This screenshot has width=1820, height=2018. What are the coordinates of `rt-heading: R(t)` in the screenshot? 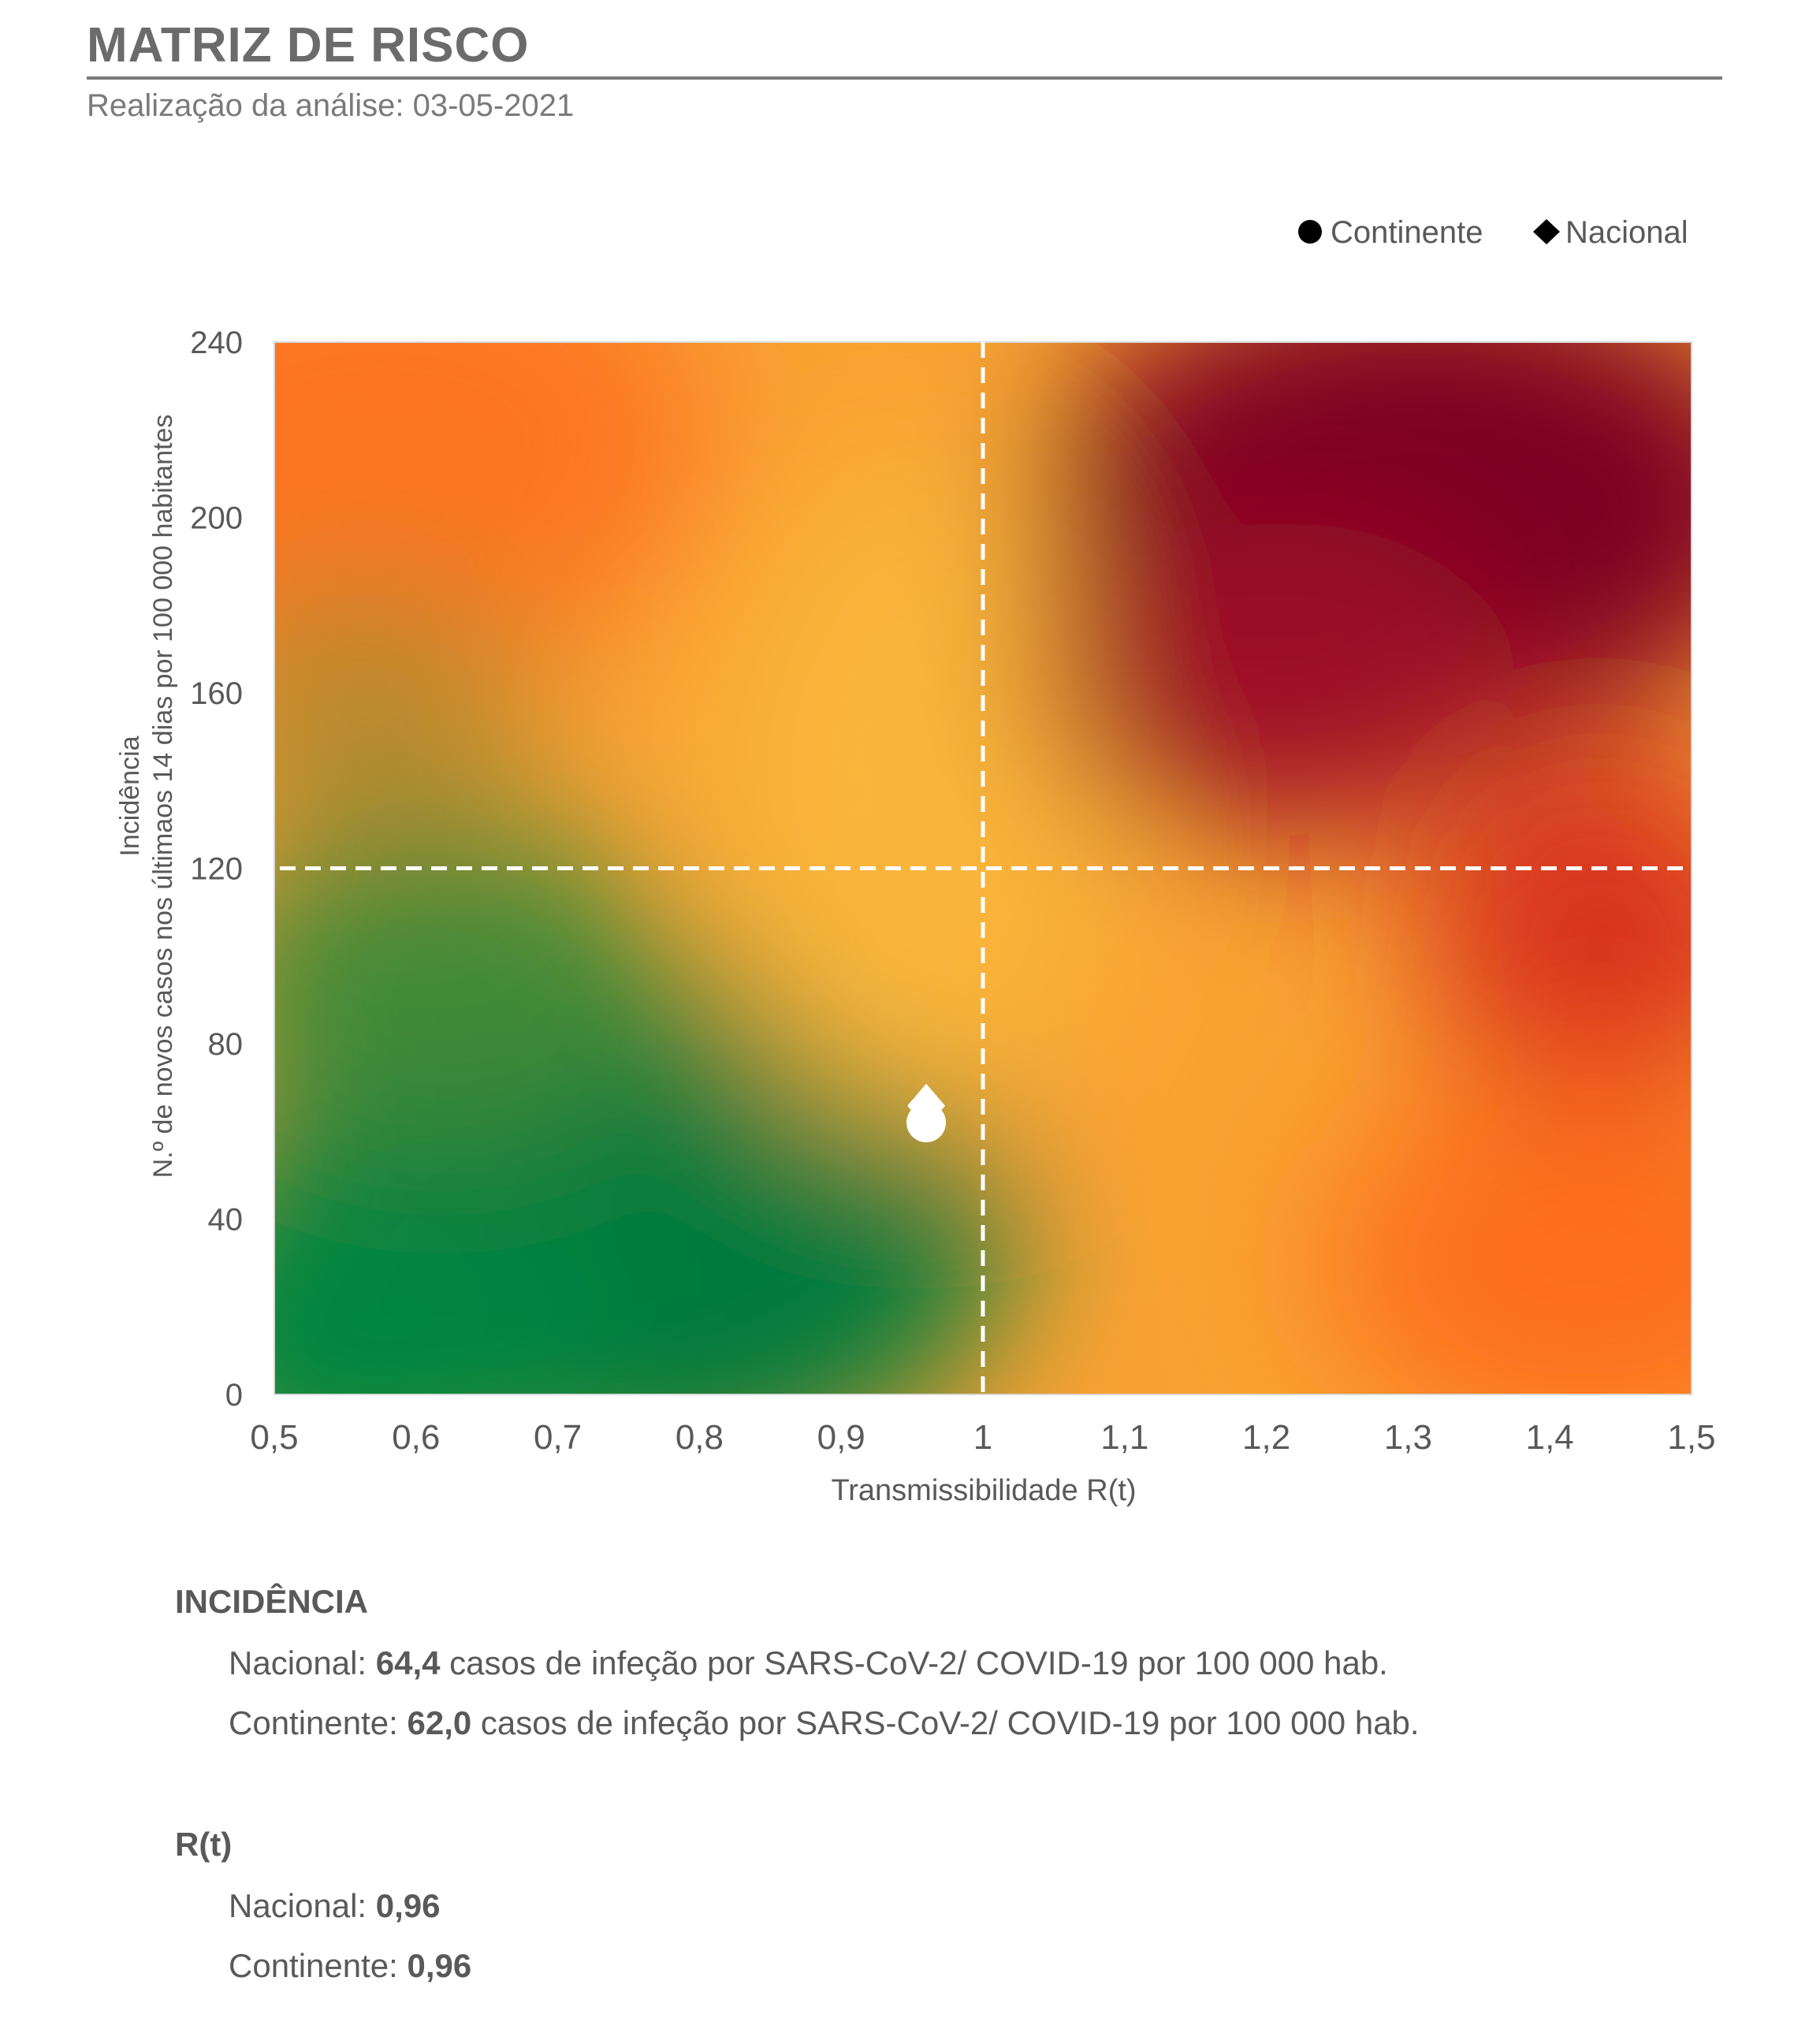 It's located at (204, 1844).